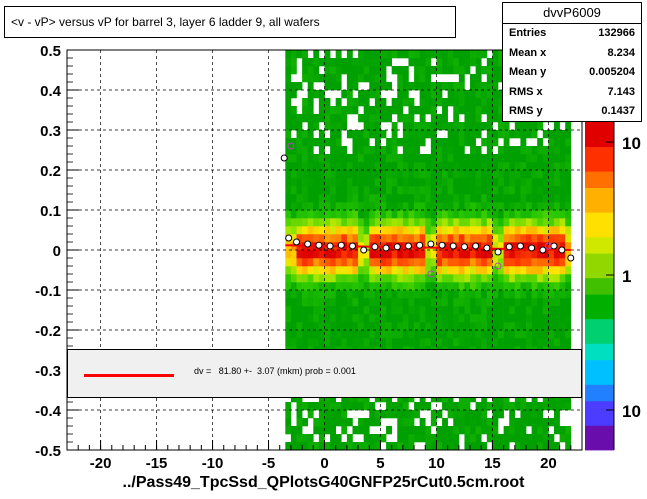  Describe the element at coordinates (572, 93) in the screenshot. I see `stats-row-rms-x: RMS x 7.143` at that location.